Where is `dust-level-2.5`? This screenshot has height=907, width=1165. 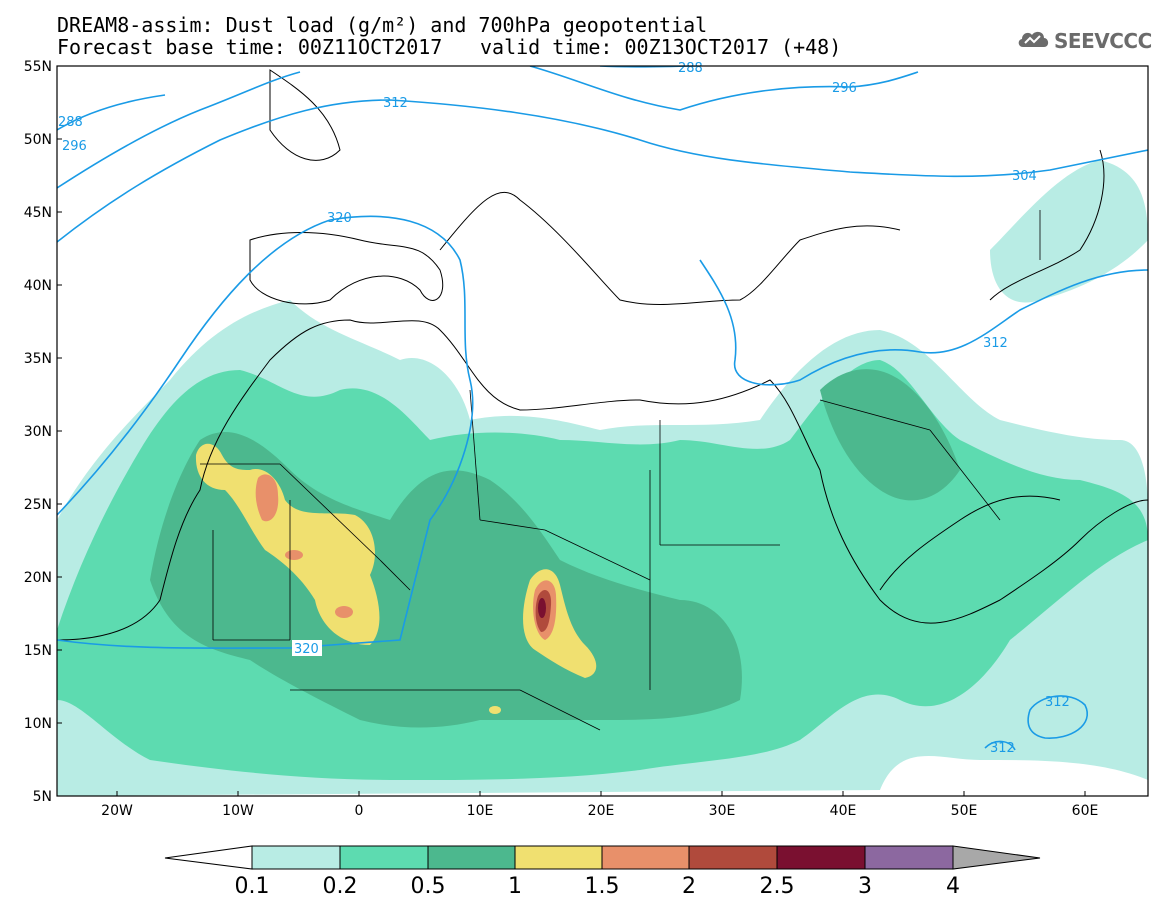 dust-level-2.5 is located at coordinates (542, 608).